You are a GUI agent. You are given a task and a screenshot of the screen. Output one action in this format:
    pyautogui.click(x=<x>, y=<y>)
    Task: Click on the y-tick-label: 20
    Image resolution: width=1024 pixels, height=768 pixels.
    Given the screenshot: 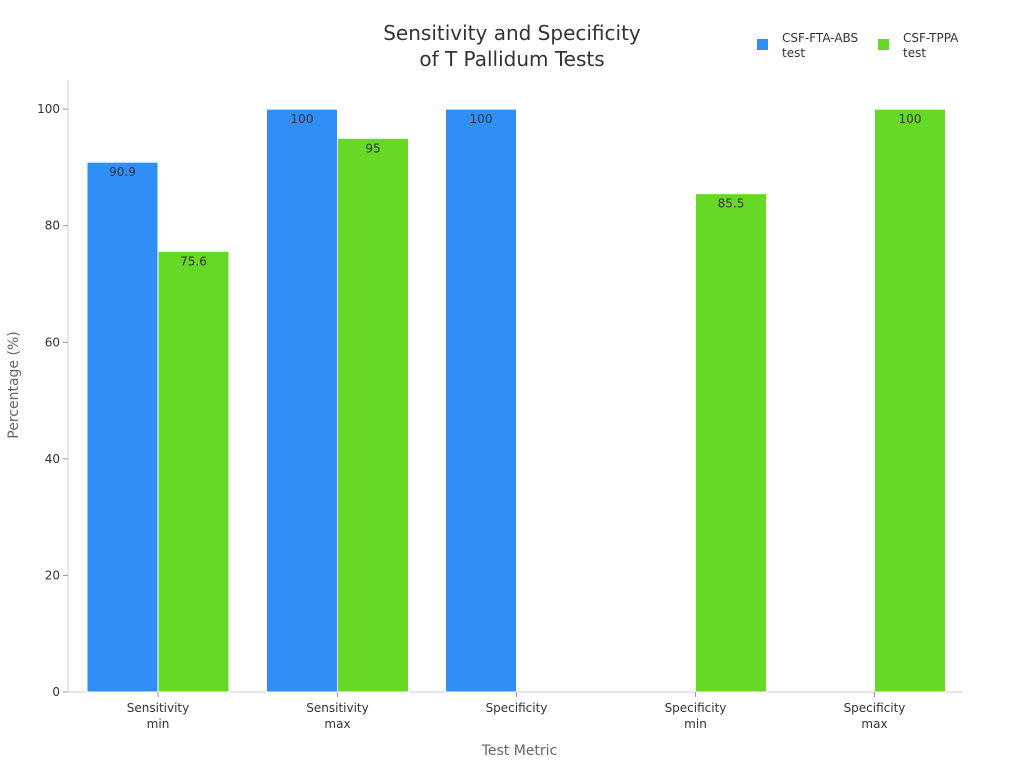 What is the action you would take?
    pyautogui.click(x=52, y=575)
    